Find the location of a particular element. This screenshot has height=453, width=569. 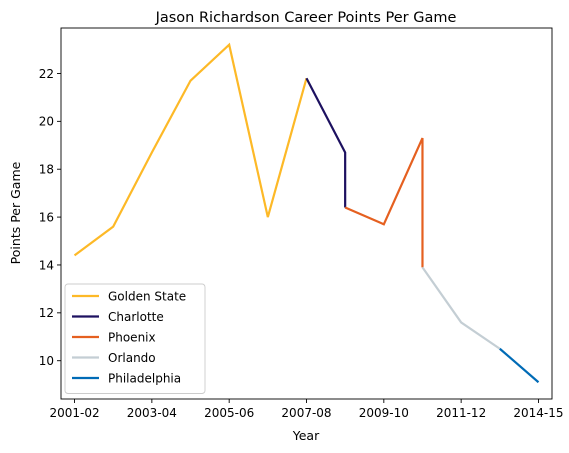

y-tick-label: 14 is located at coordinates (46, 265).